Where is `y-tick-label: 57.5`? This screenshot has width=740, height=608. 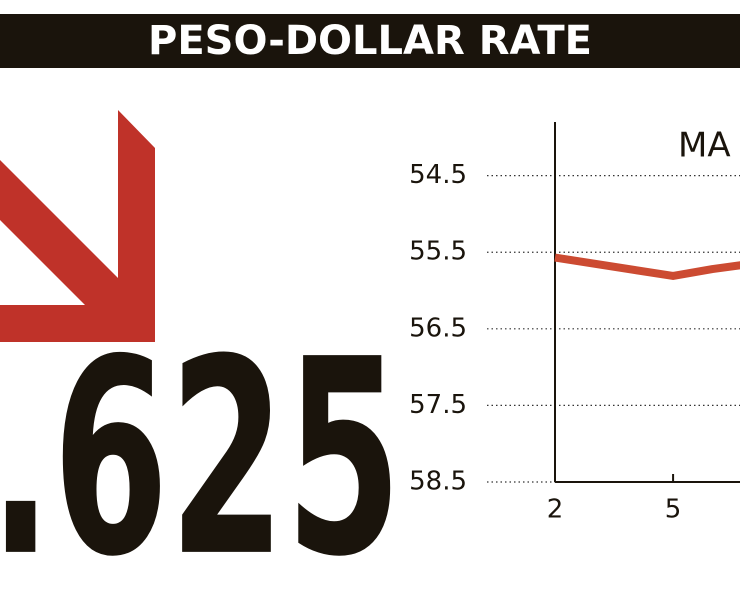 y-tick-label: 57.5 is located at coordinates (438, 405).